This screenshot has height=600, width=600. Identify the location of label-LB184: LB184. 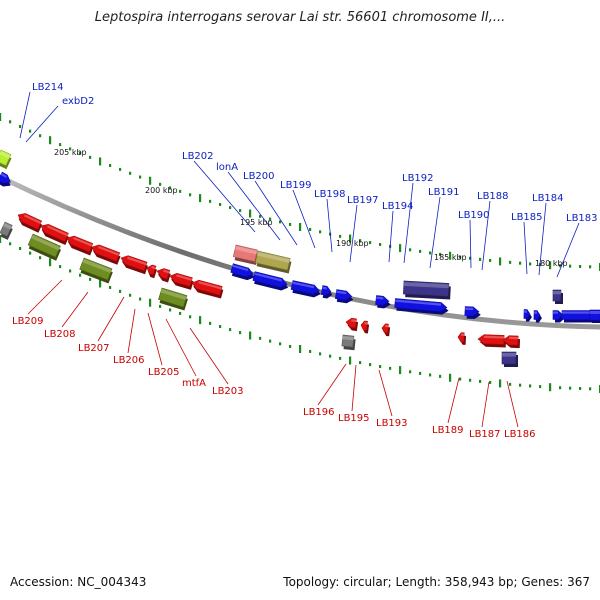
(548, 198).